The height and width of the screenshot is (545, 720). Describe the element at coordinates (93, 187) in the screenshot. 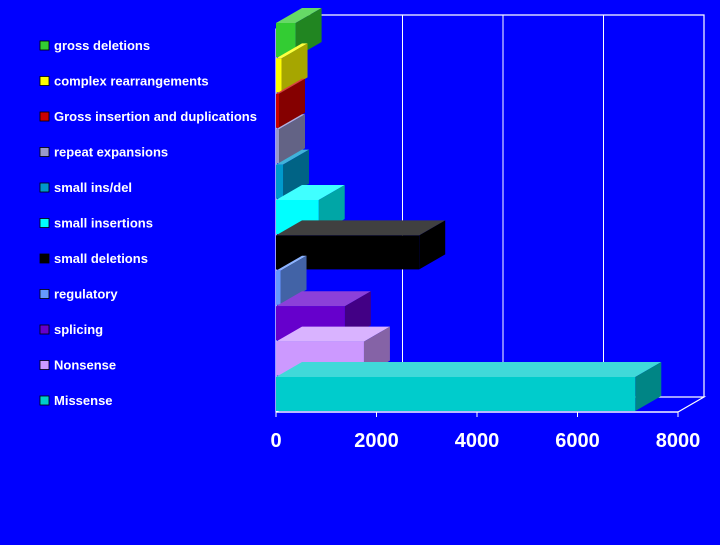

I see `legend-label: small ins/del` at that location.